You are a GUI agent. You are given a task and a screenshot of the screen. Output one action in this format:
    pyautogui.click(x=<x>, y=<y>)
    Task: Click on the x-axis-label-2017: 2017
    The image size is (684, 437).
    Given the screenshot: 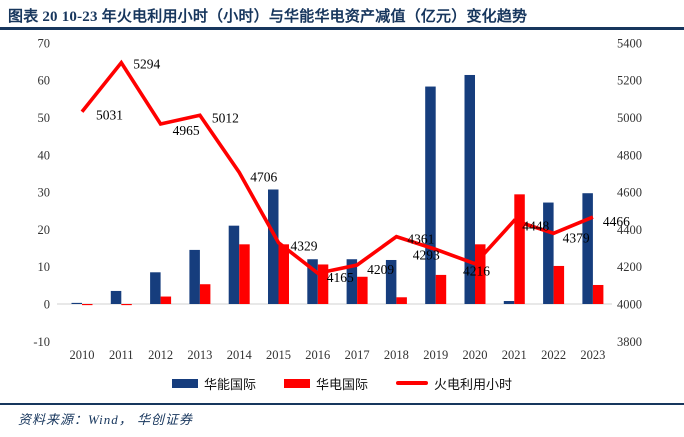 What is the action you would take?
    pyautogui.click(x=357, y=355)
    